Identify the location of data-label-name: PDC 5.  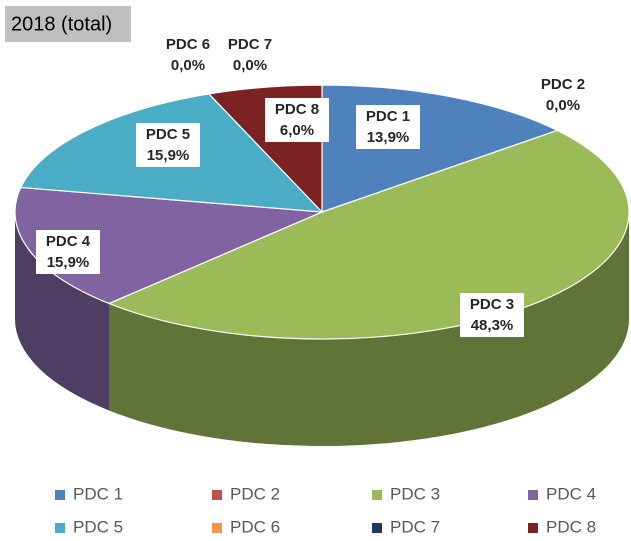
(168, 134).